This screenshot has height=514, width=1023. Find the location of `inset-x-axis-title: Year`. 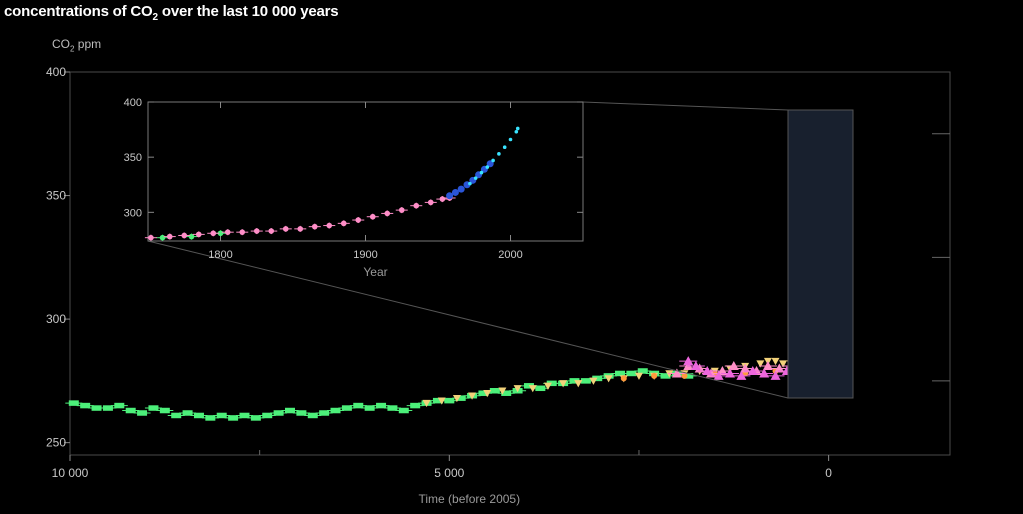

inset-x-axis-title: Year is located at coordinates (375, 272).